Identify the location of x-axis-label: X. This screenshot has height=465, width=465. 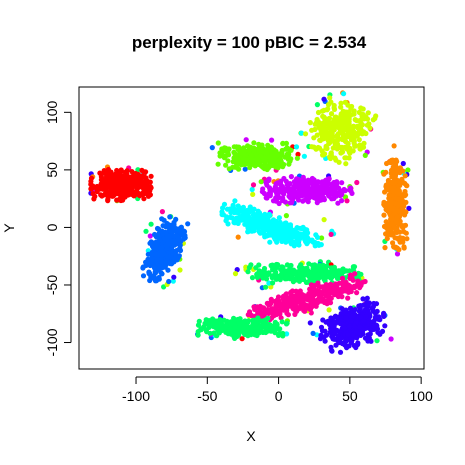
(251, 436).